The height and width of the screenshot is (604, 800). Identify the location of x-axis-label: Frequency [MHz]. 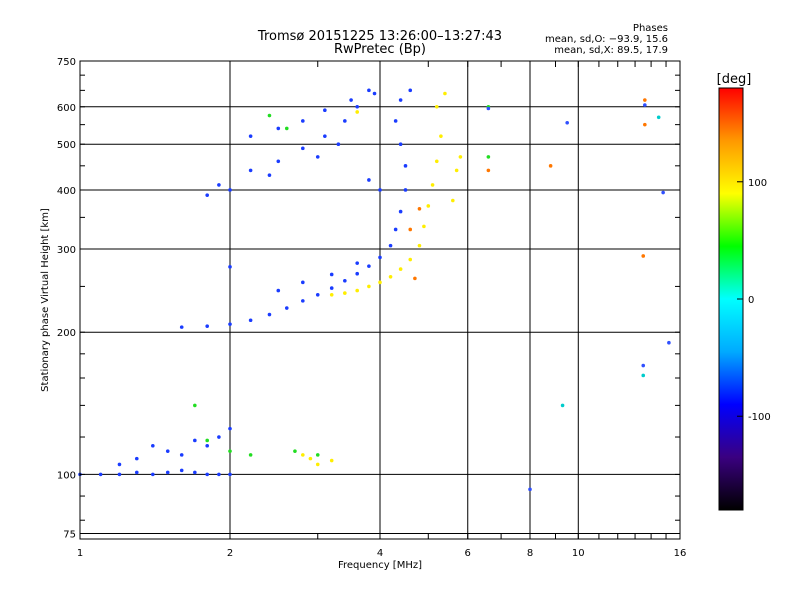
(380, 565).